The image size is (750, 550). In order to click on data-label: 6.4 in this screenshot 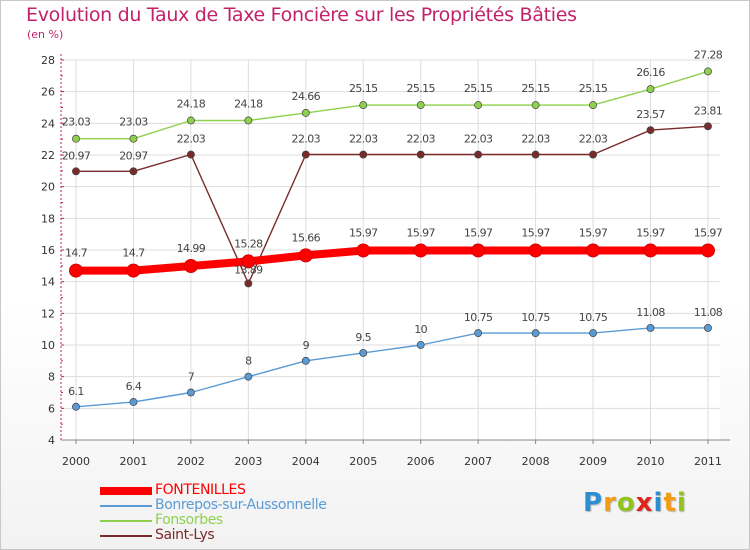, I will do `click(134, 386)`.